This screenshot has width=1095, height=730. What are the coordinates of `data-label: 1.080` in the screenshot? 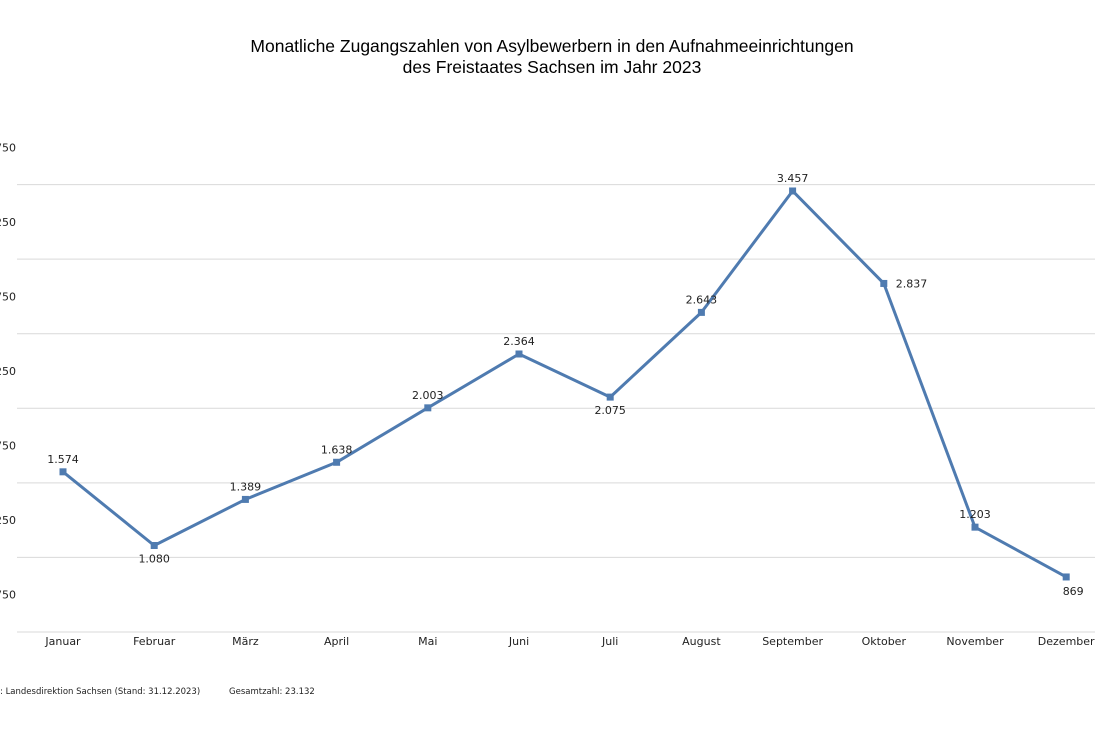 It's located at (154, 558).